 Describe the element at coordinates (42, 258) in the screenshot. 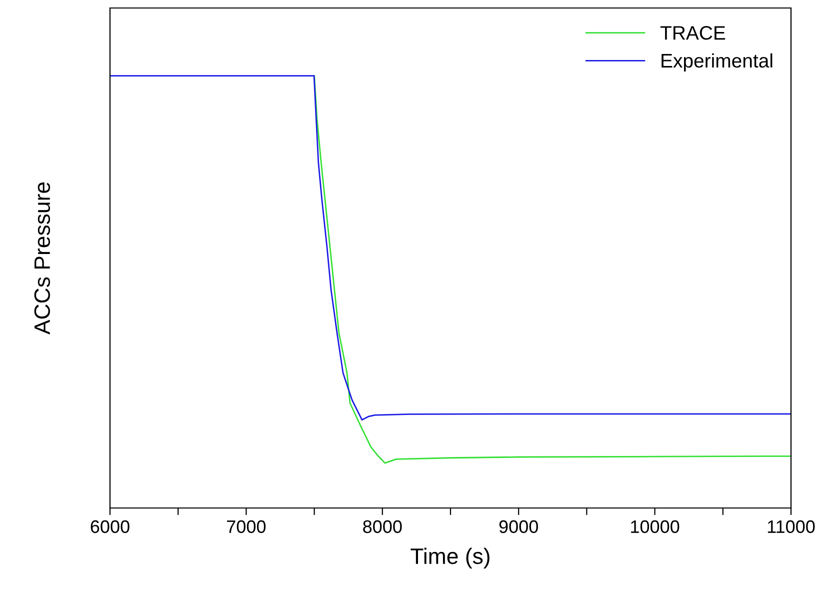

I see `y-axis-title: ACCs Pressure` at that location.